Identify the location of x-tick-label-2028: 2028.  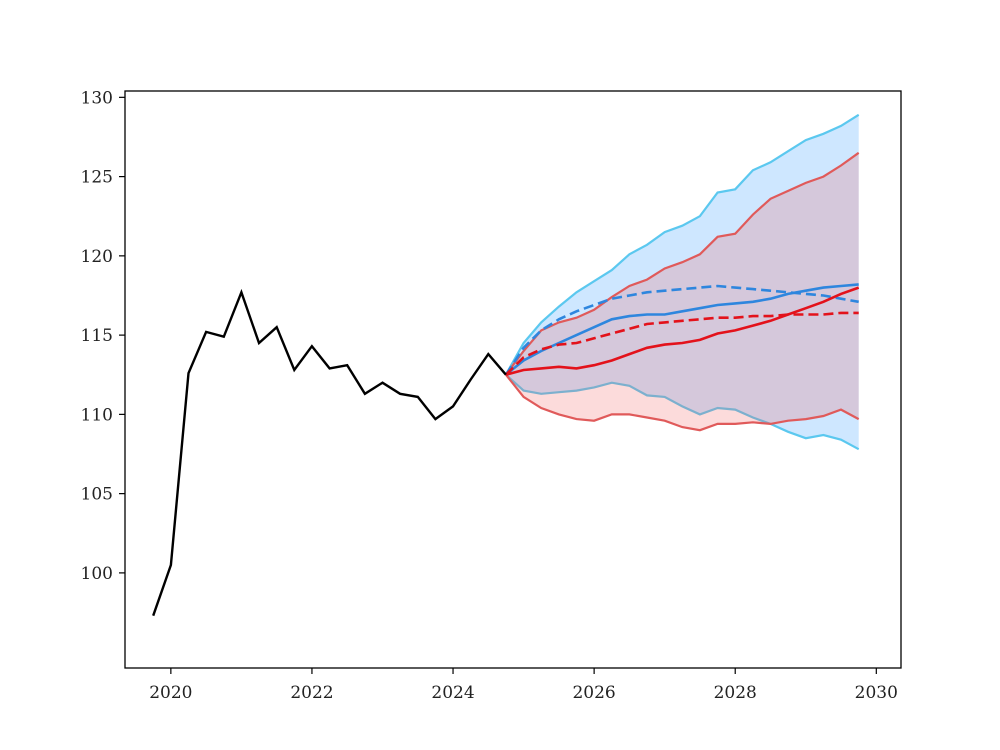
(735, 693).